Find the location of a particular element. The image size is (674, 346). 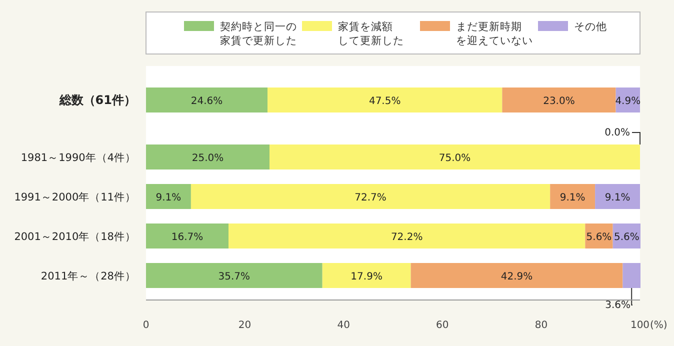

data-label: 72.7% is located at coordinates (370, 198).